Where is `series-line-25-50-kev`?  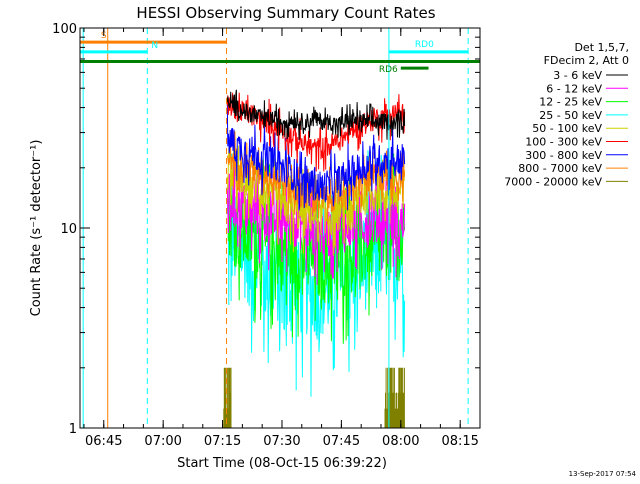 series-line-25-50-kev is located at coordinates (316, 271).